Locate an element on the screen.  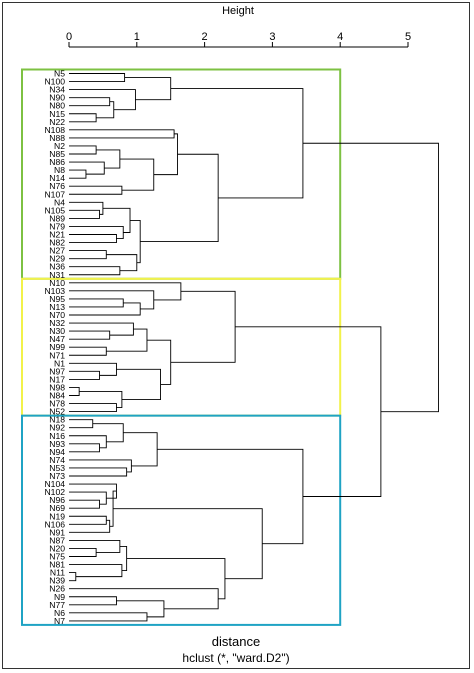
leaf-label: N97 is located at coordinates (57, 371).